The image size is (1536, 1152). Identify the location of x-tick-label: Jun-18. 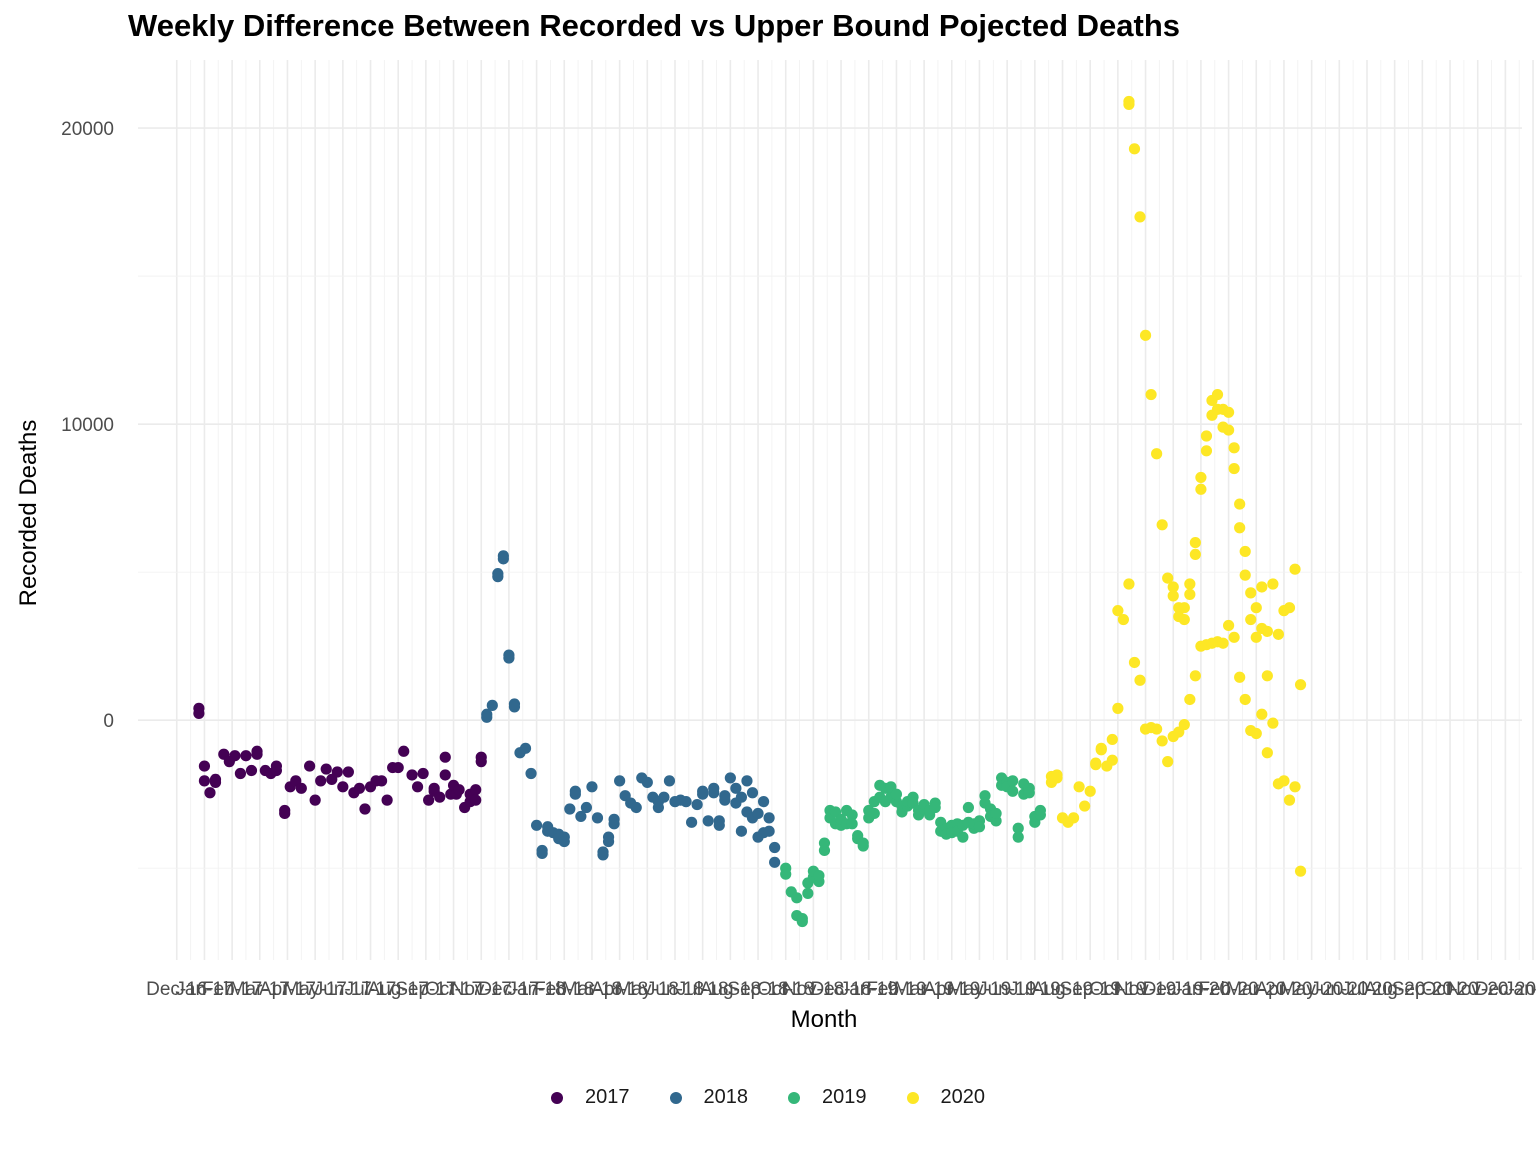
(675, 989).